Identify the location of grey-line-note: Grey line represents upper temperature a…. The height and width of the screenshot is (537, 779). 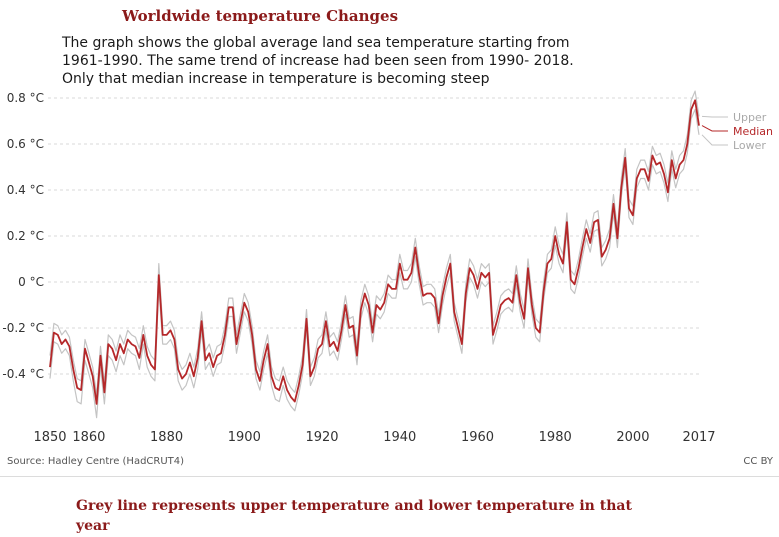
(354, 516).